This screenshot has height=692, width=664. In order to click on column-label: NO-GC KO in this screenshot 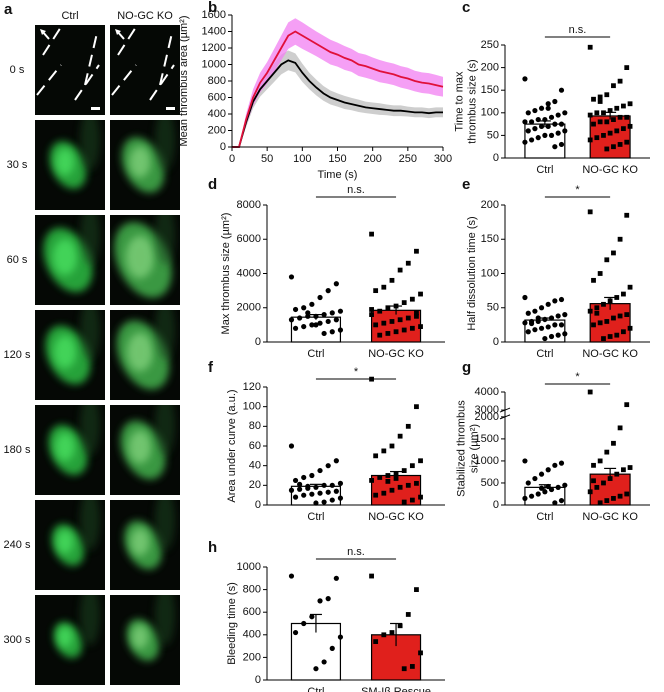, I will do `click(145, 16)`.